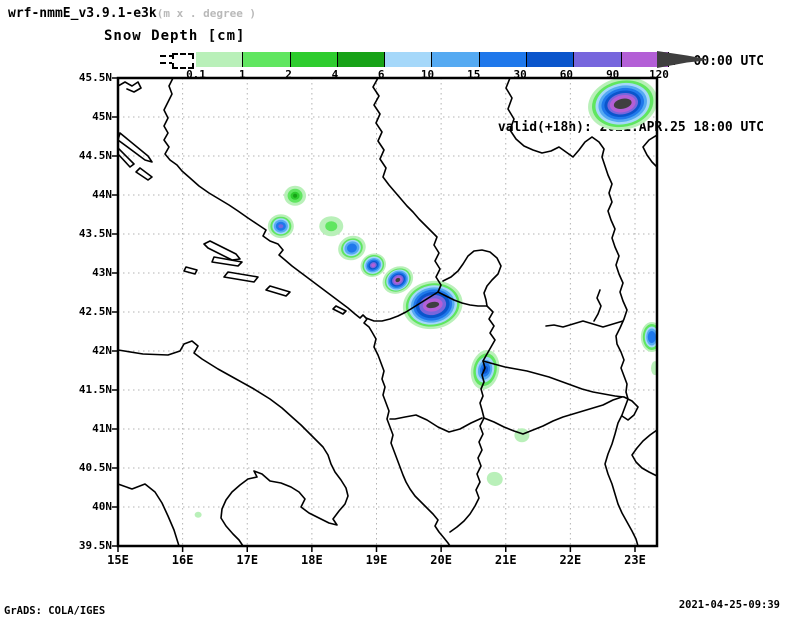  I want to click on lat-tick-label: 41.5N, so click(95, 389).